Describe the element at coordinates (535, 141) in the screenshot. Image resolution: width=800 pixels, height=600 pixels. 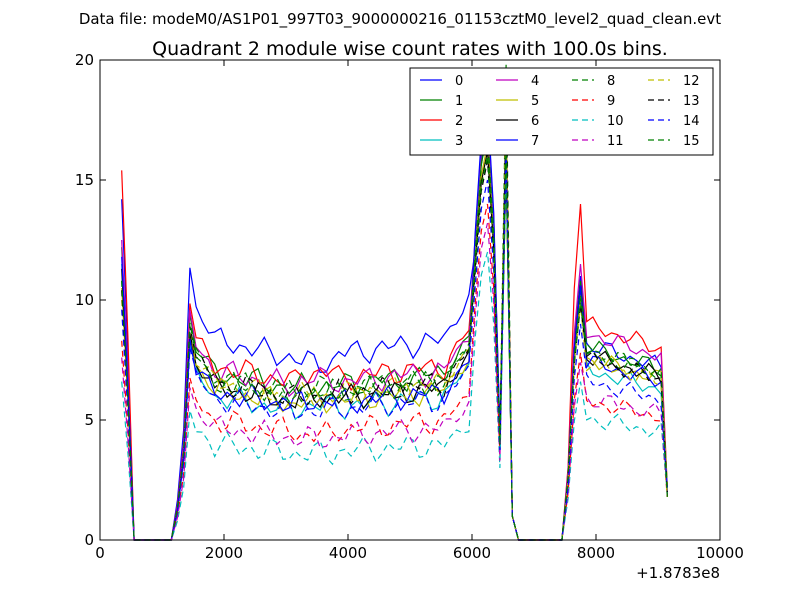
I see `legend-label-7: 7` at that location.